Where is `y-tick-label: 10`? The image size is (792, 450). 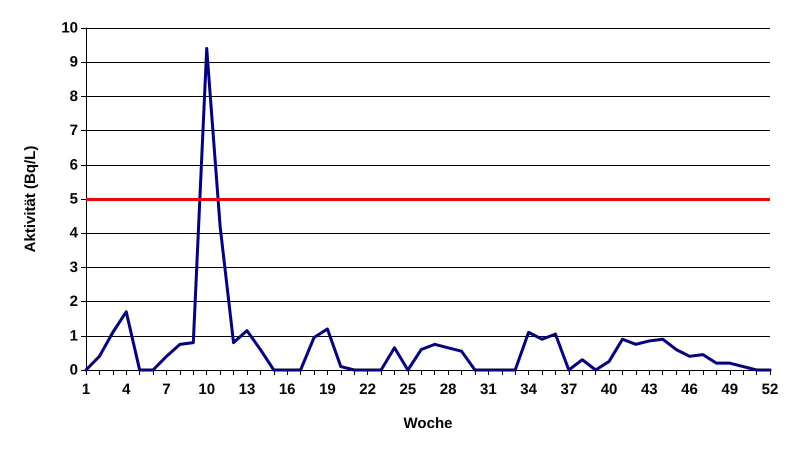 y-tick-label: 10 is located at coordinates (69, 28).